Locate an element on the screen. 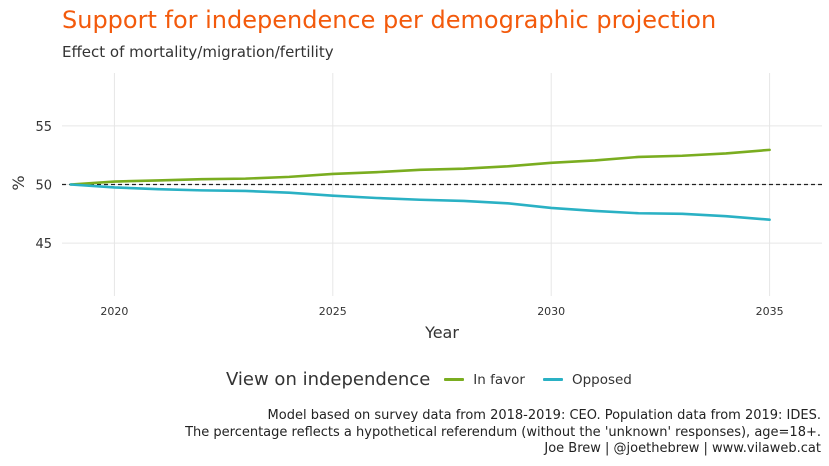 The image size is (829, 466). series-line-opposed is located at coordinates (420, 202).